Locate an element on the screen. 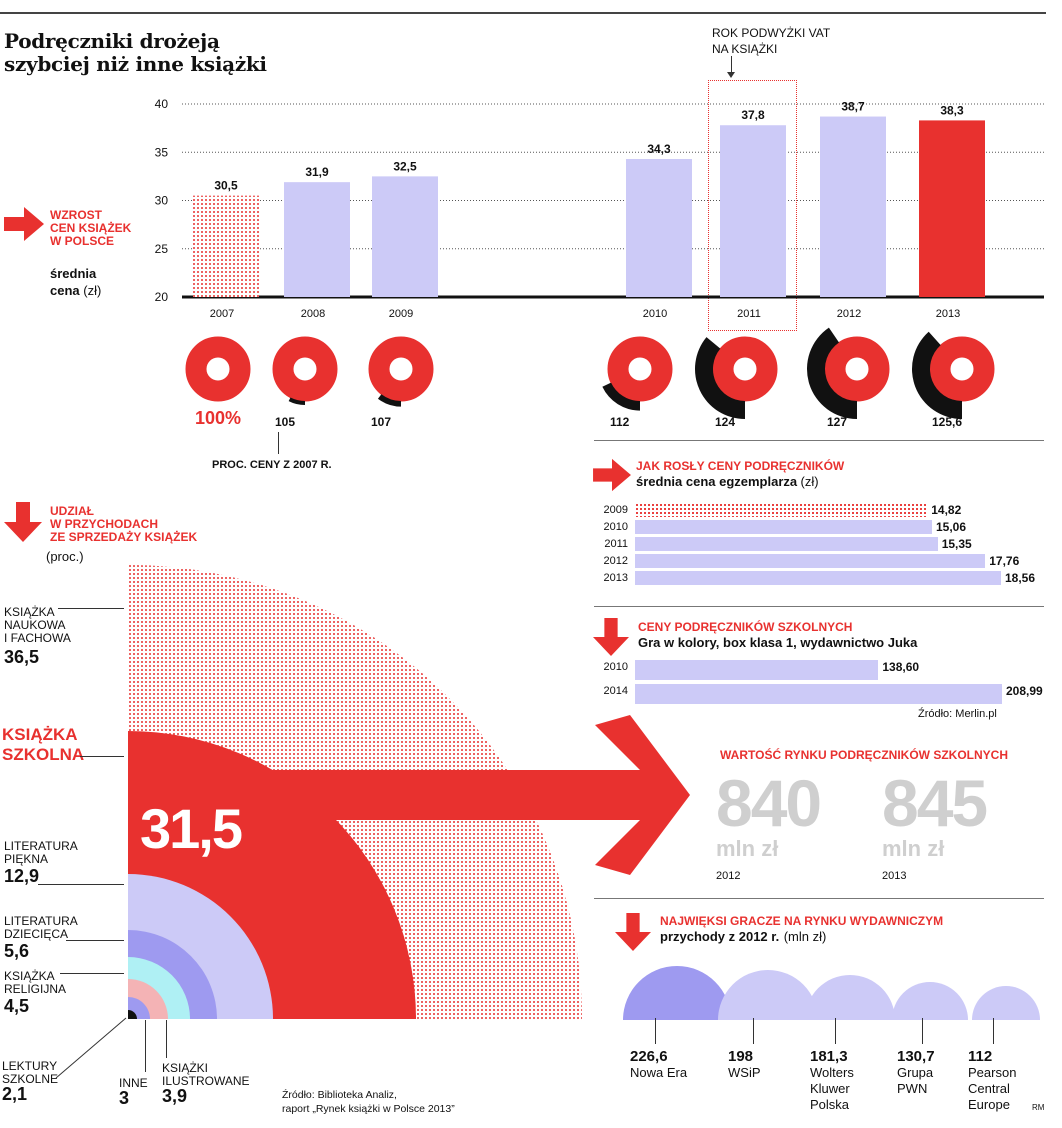 The height and width of the screenshot is (1128, 1062). share-source-1: Źródło: Biblioteka Analiz, is located at coordinates (339, 1095).